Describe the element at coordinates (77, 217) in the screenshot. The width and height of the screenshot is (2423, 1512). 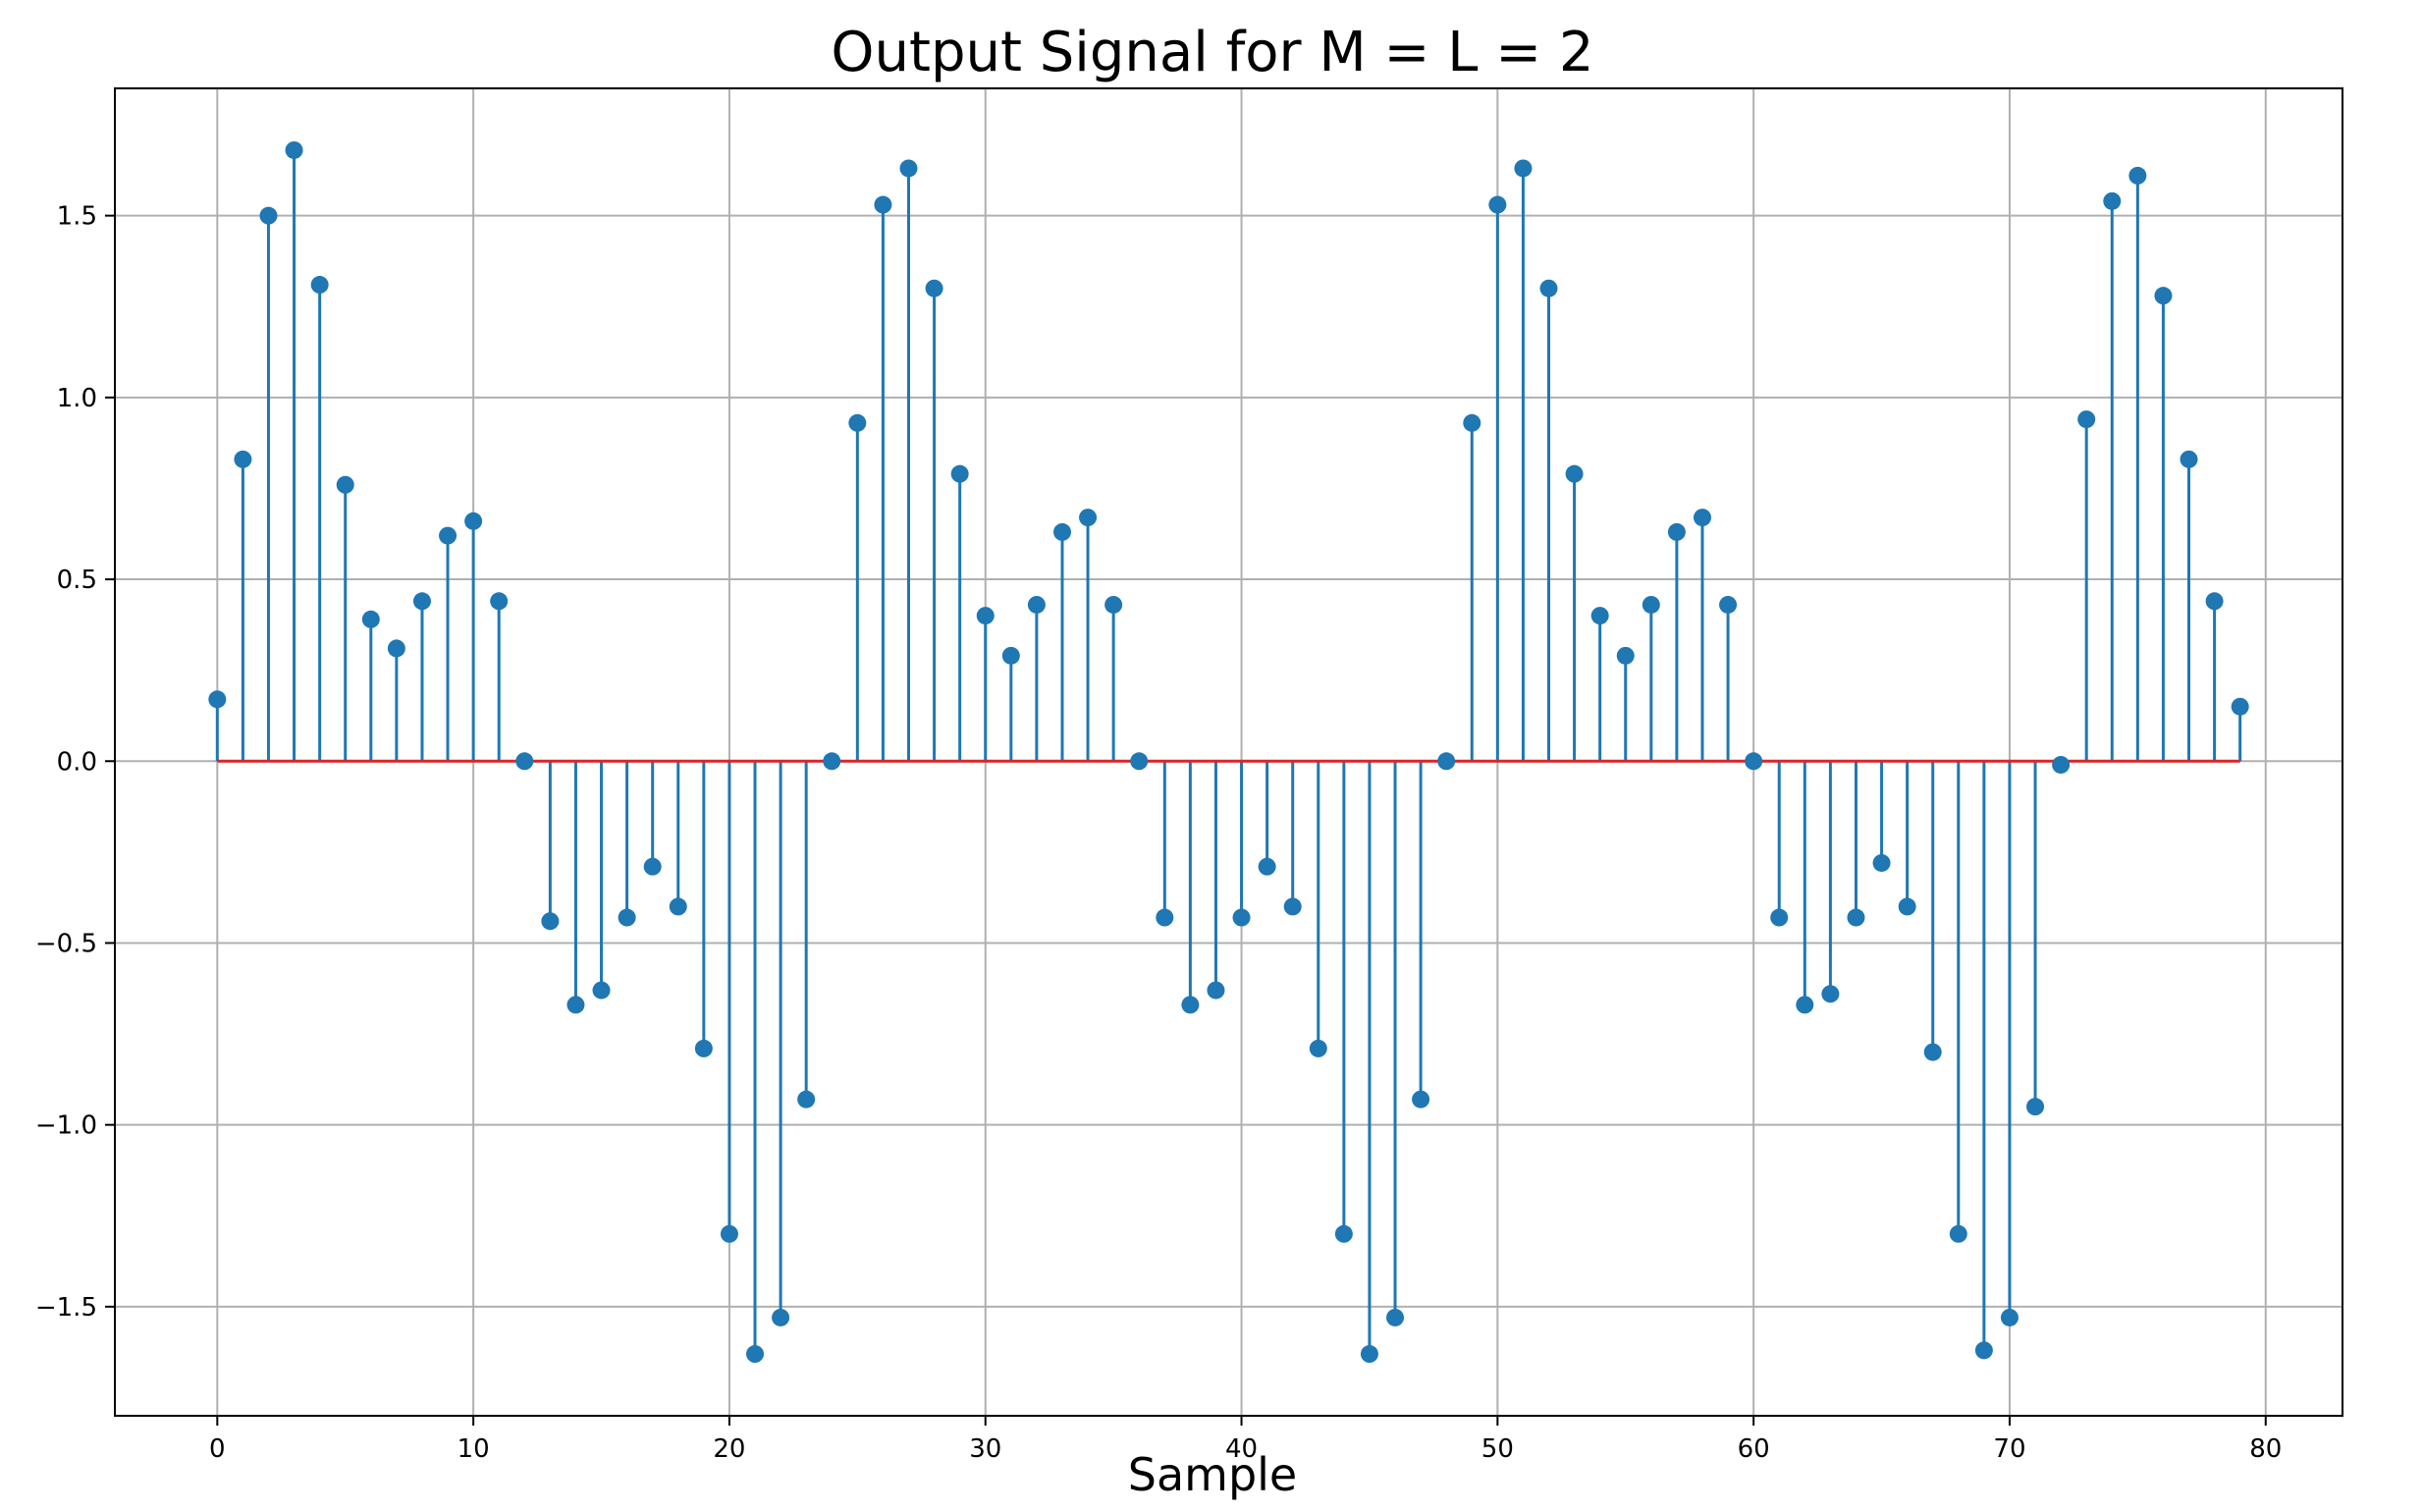
I see `y-tick-label: 1.5` at that location.